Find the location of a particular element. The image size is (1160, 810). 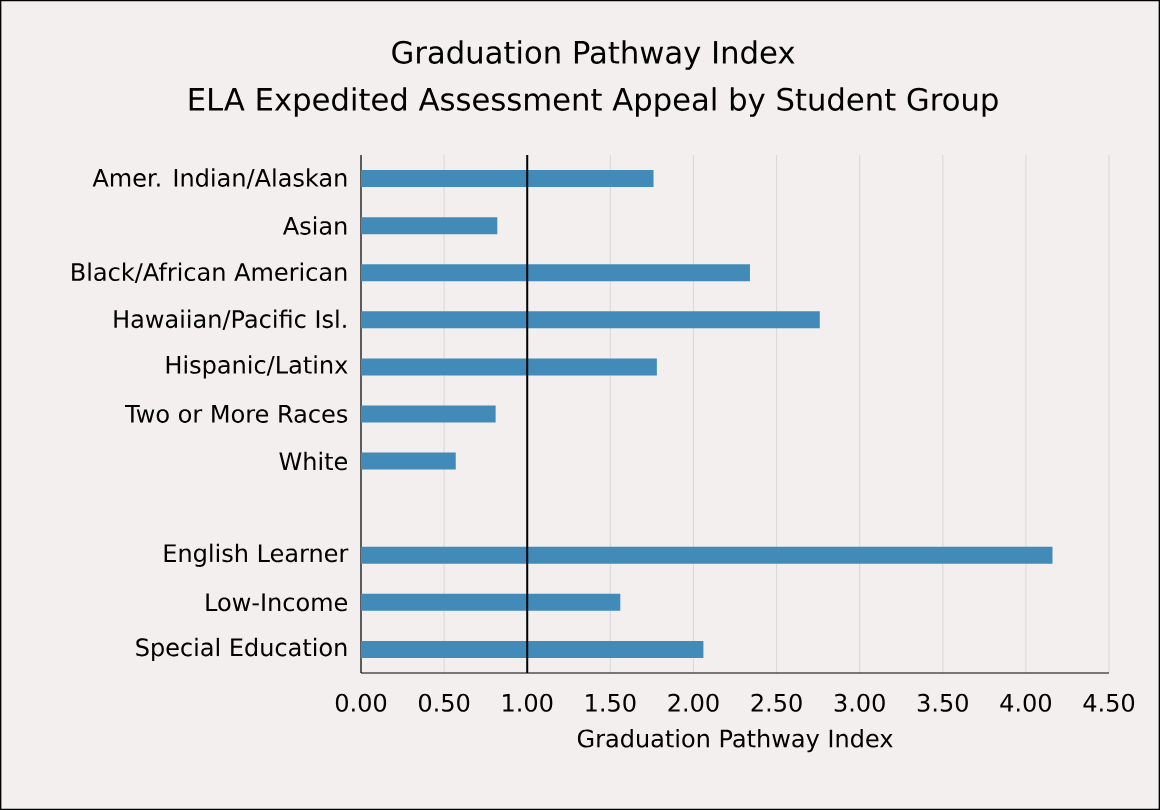

x-tick-label: 3.00 is located at coordinates (859, 702).